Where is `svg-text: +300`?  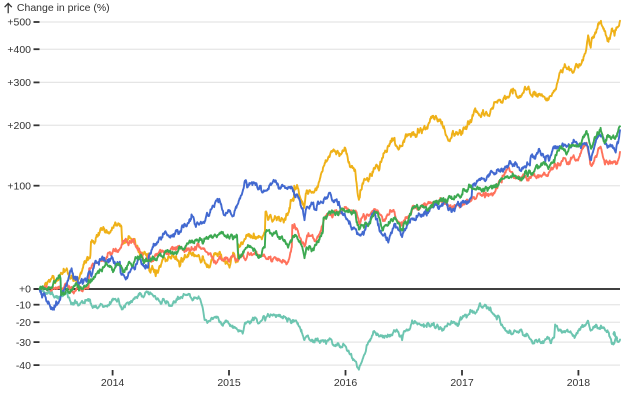 svg-text: +300 is located at coordinates (19, 83).